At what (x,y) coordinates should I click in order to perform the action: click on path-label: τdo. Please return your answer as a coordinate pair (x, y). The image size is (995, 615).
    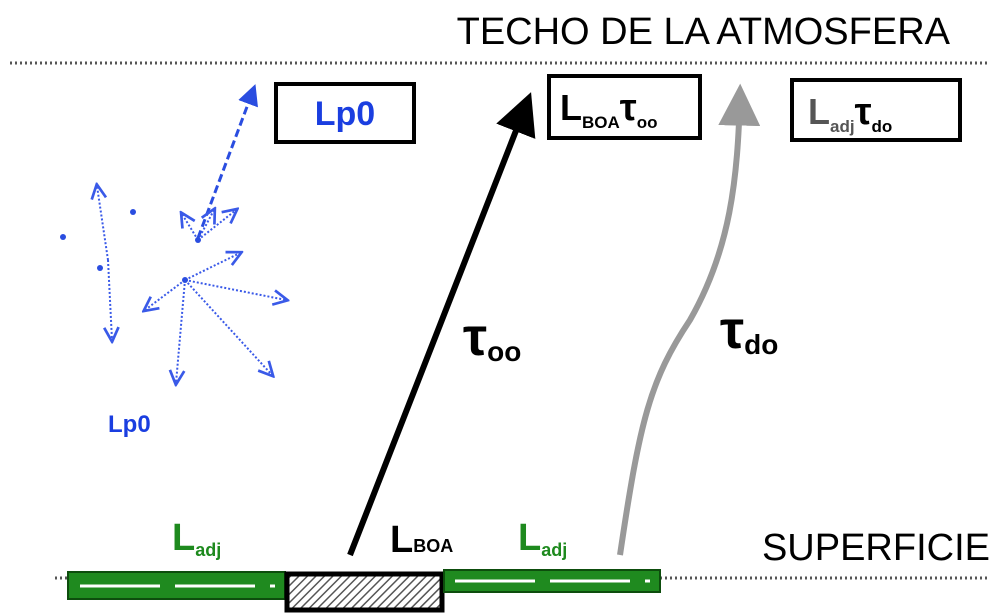
    Looking at the image, I should click on (749, 330).